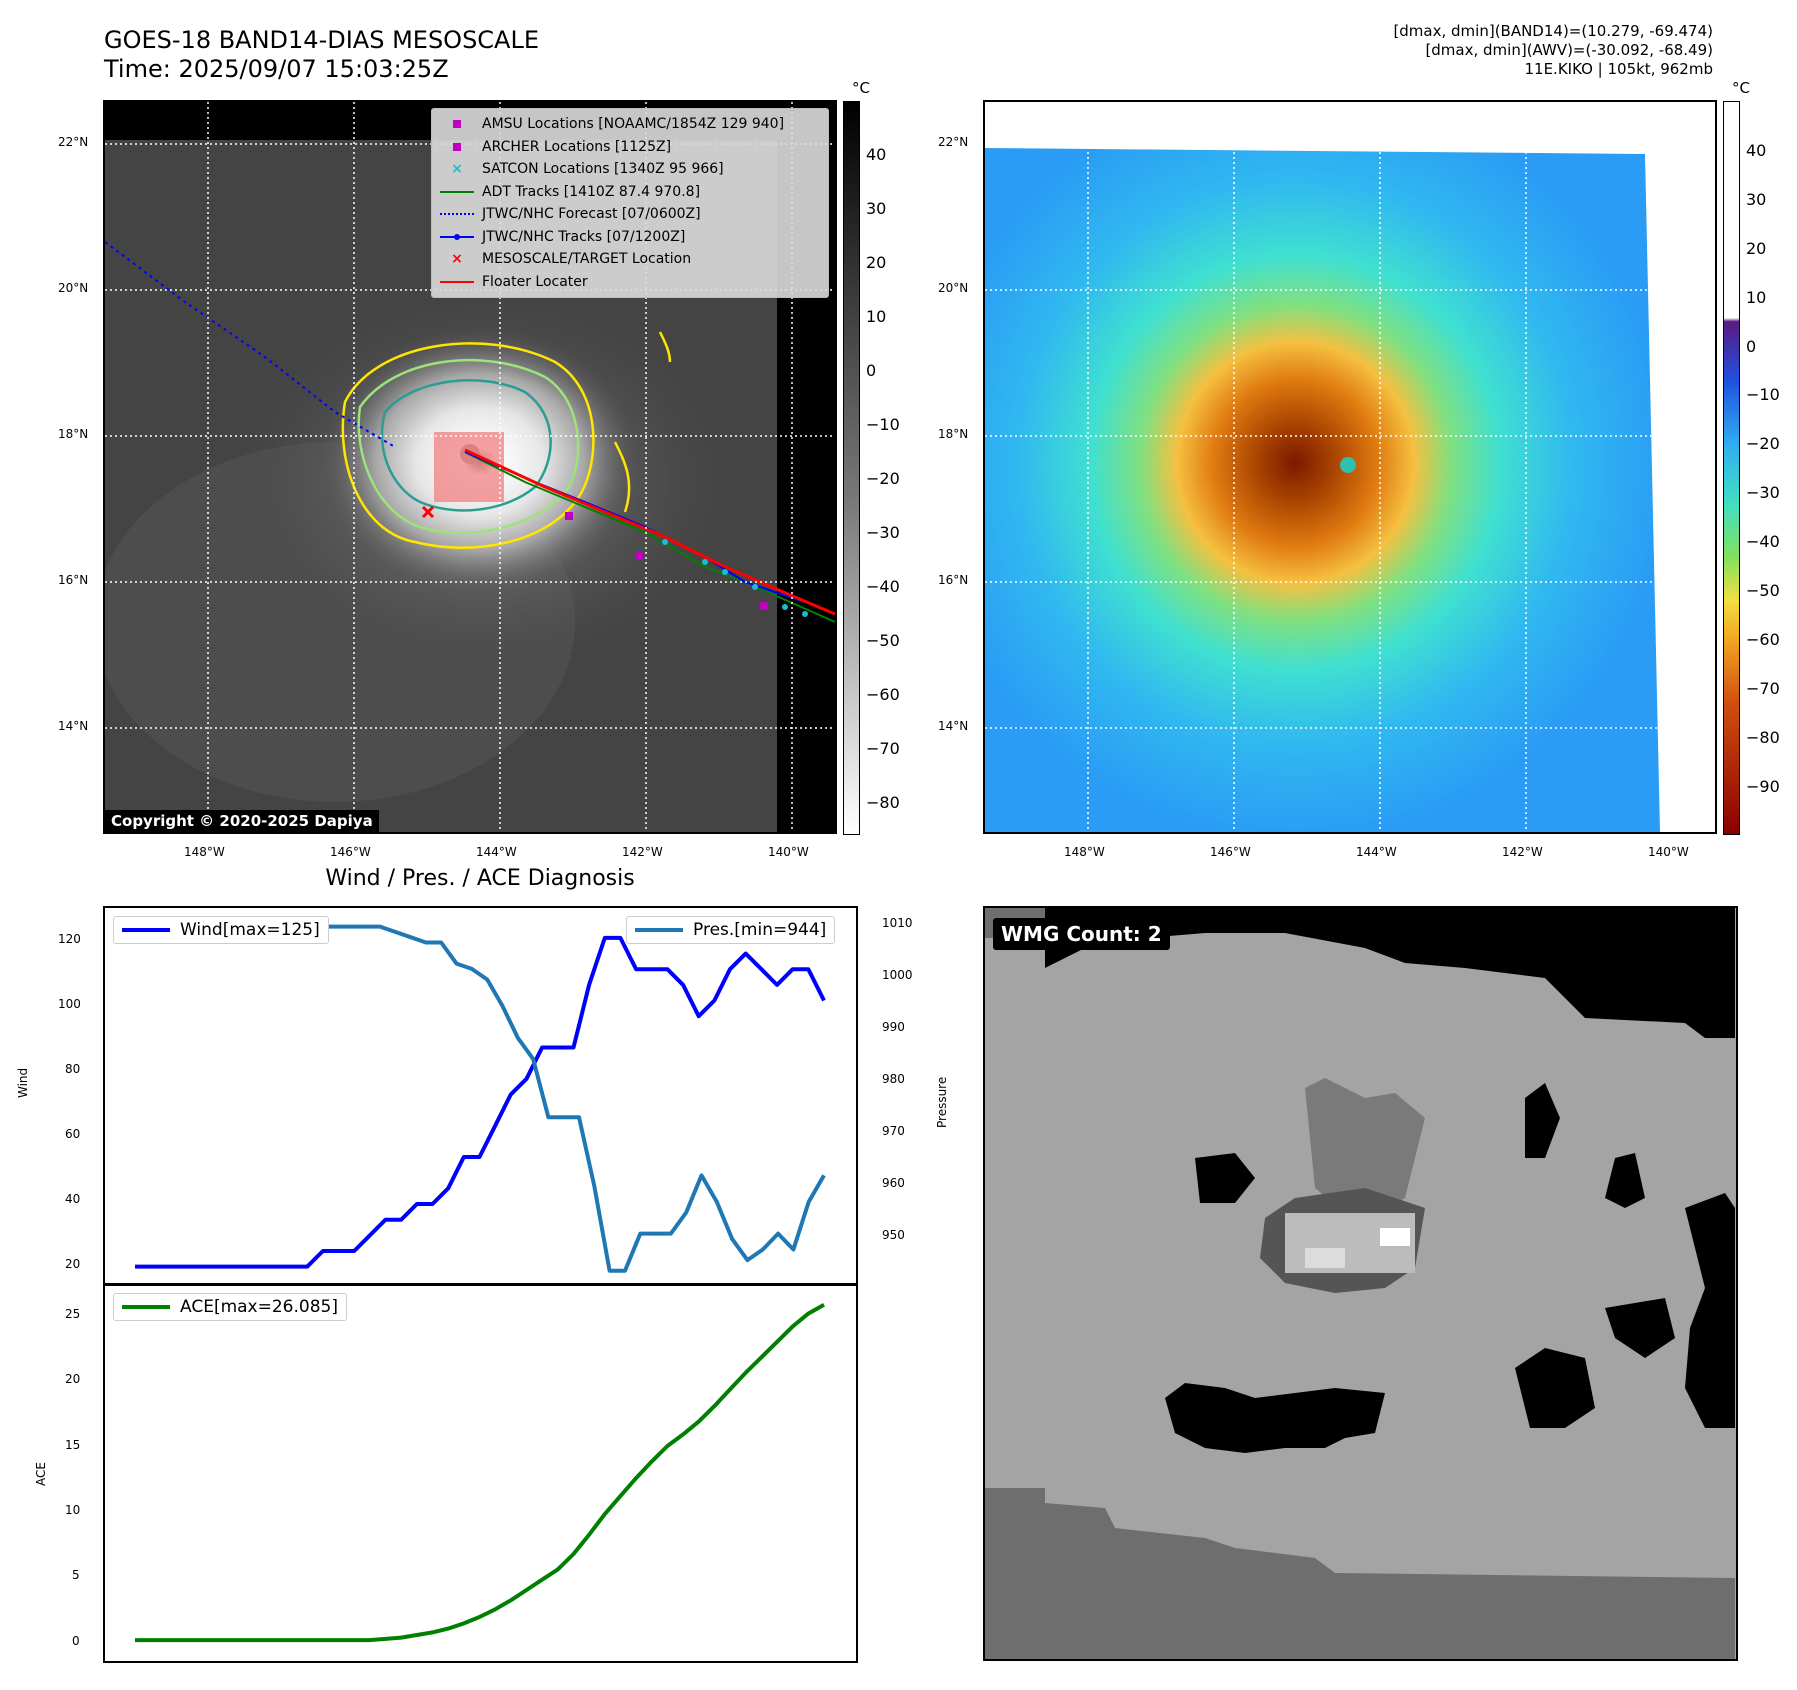  Describe the element at coordinates (953, 434) in the screenshot. I see `awv-lat-18: 18°N` at that location.